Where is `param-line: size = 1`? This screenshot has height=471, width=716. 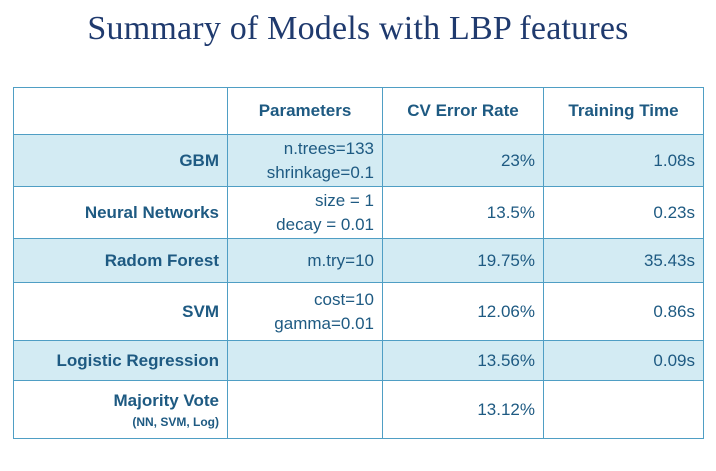
param-line: size = 1 is located at coordinates (344, 200).